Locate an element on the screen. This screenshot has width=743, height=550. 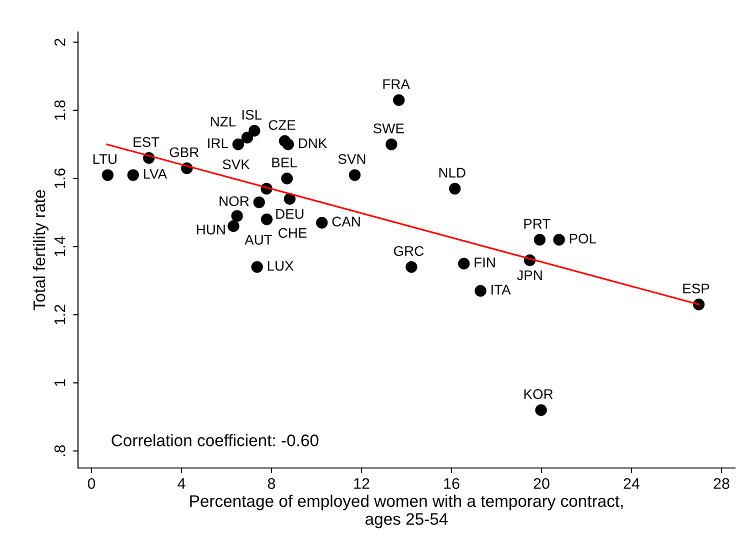
x-axis-title: Percentage of employed women with a temporary contract, ages 25-54 is located at coordinates (406, 511).